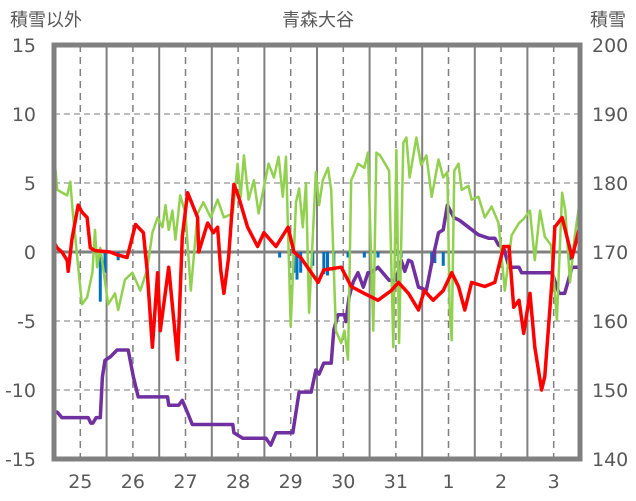 This screenshot has width=636, height=501. I want to click on x-tick-label: 3, so click(554, 482).